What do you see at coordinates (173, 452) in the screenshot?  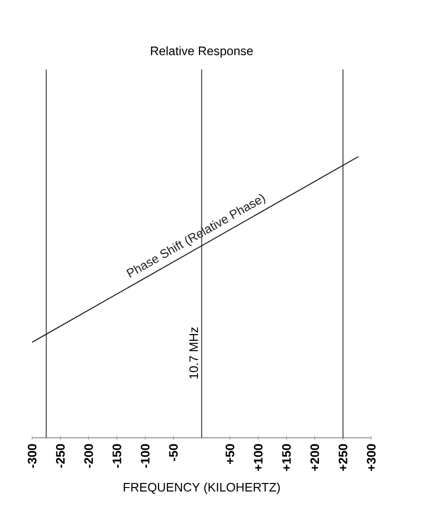 I see `x-tick-label: -50` at bounding box center [173, 452].